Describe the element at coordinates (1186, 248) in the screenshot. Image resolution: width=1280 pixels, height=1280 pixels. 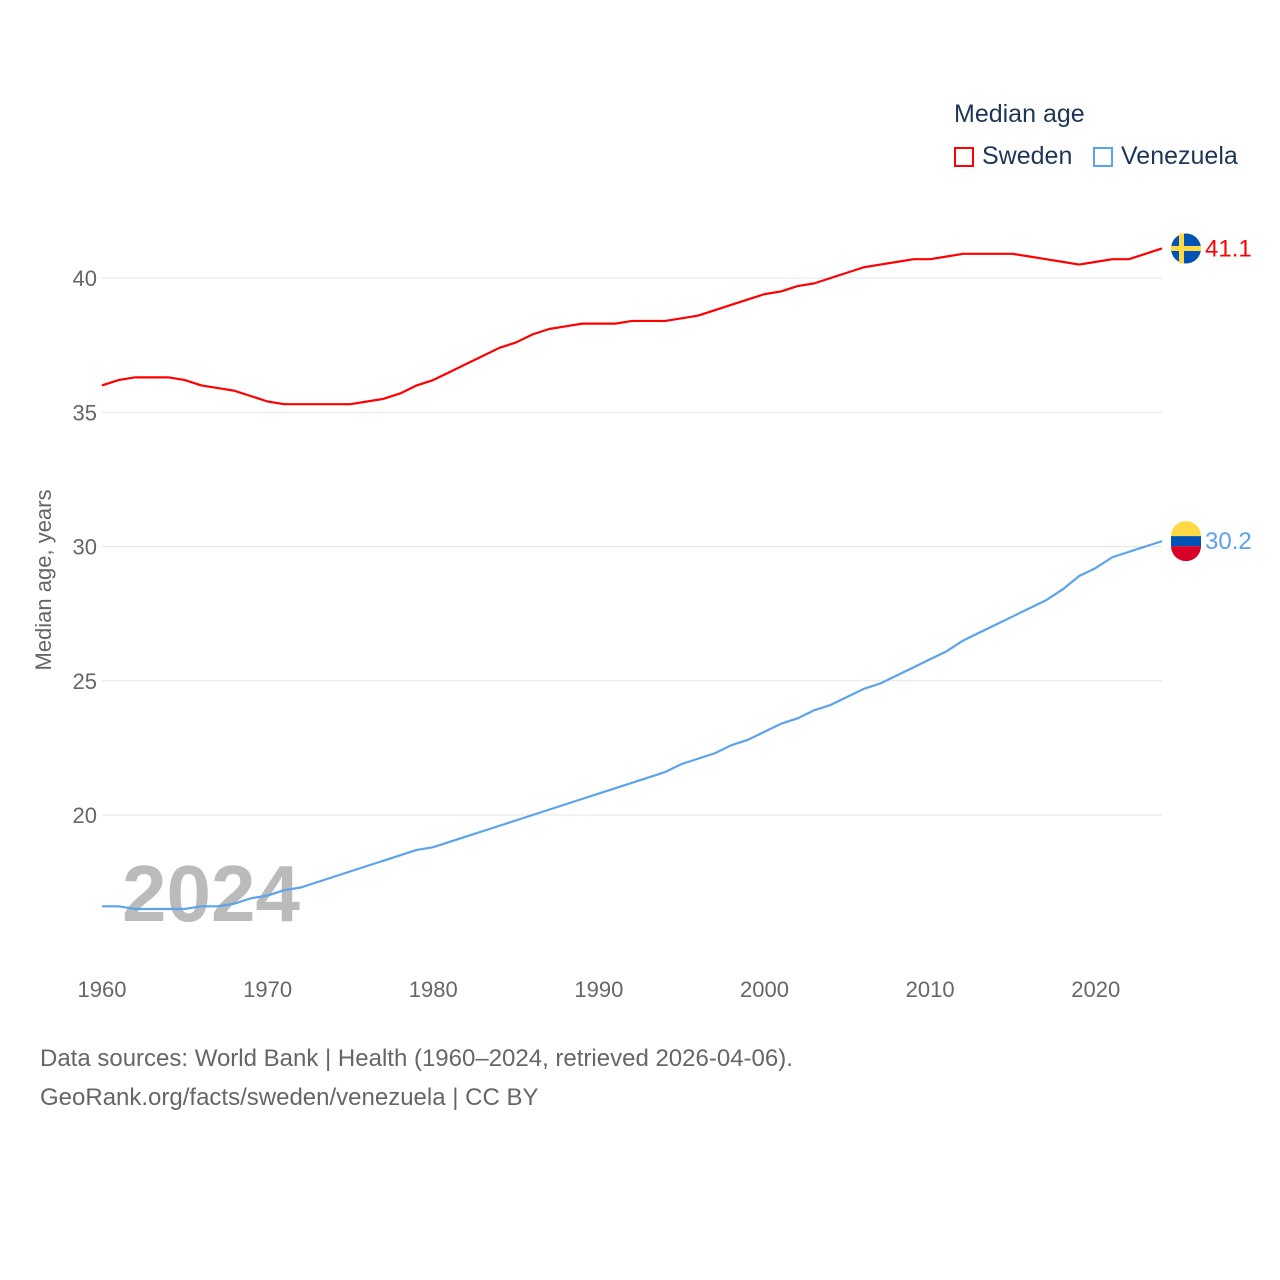
I see `sweden-flag-cross` at that location.